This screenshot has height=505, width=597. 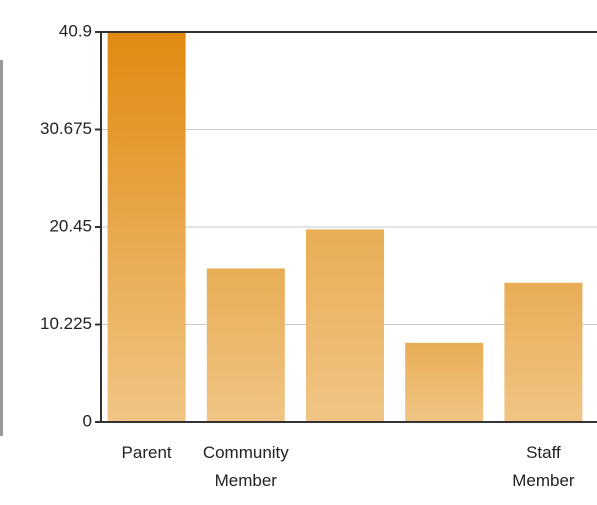 I want to click on x-tick-label-0-0: Parent, so click(x=147, y=452).